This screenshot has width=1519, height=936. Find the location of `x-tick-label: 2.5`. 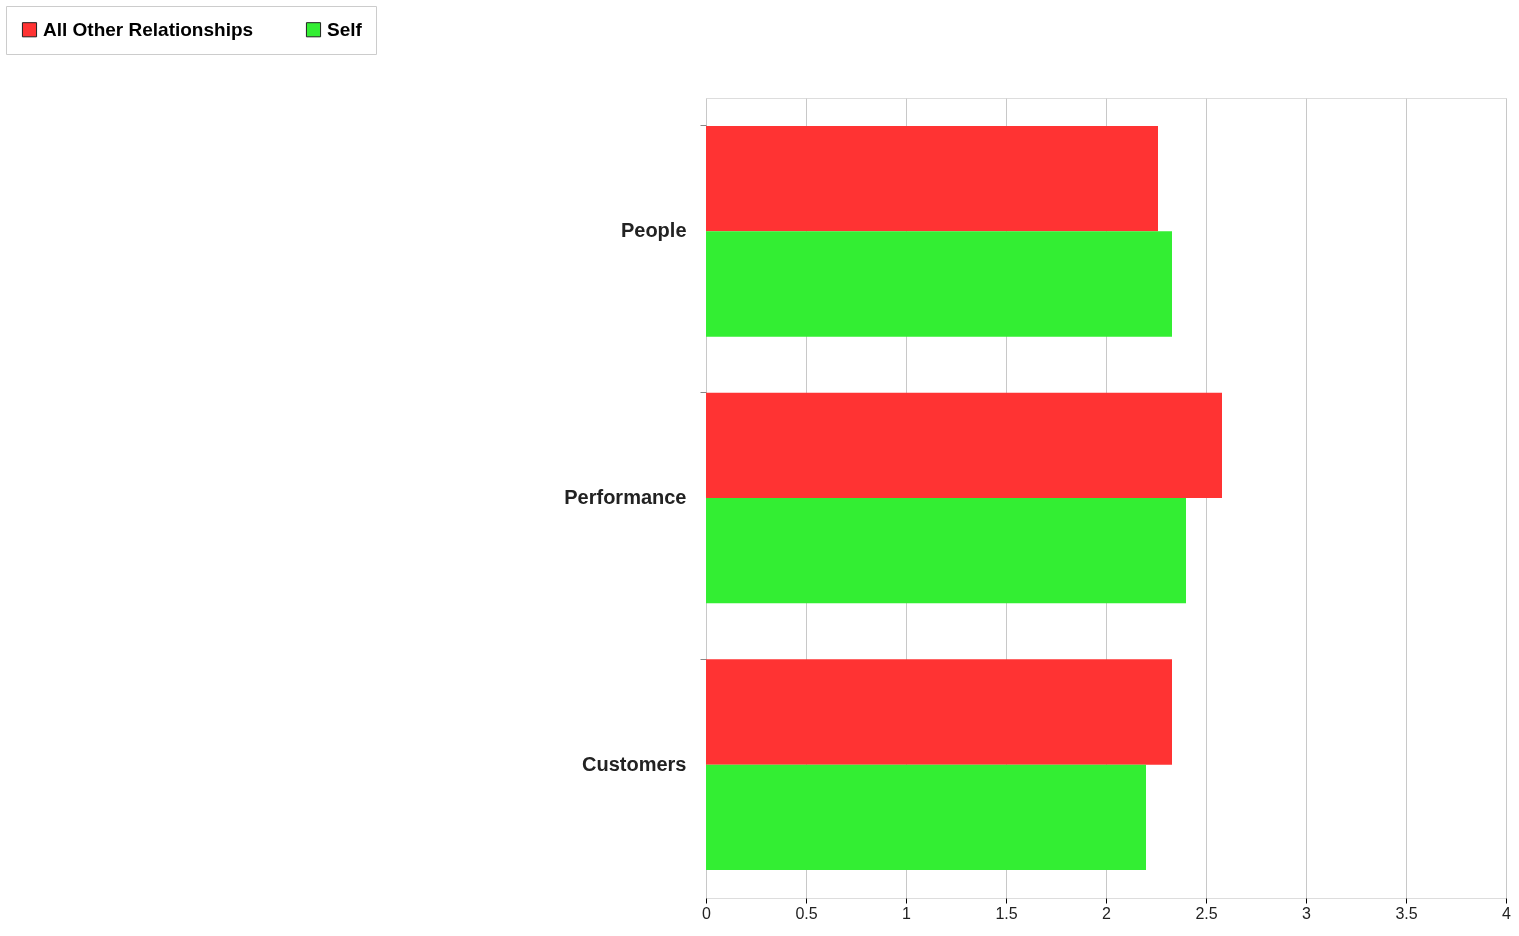

x-tick-label: 2.5 is located at coordinates (1206, 913).